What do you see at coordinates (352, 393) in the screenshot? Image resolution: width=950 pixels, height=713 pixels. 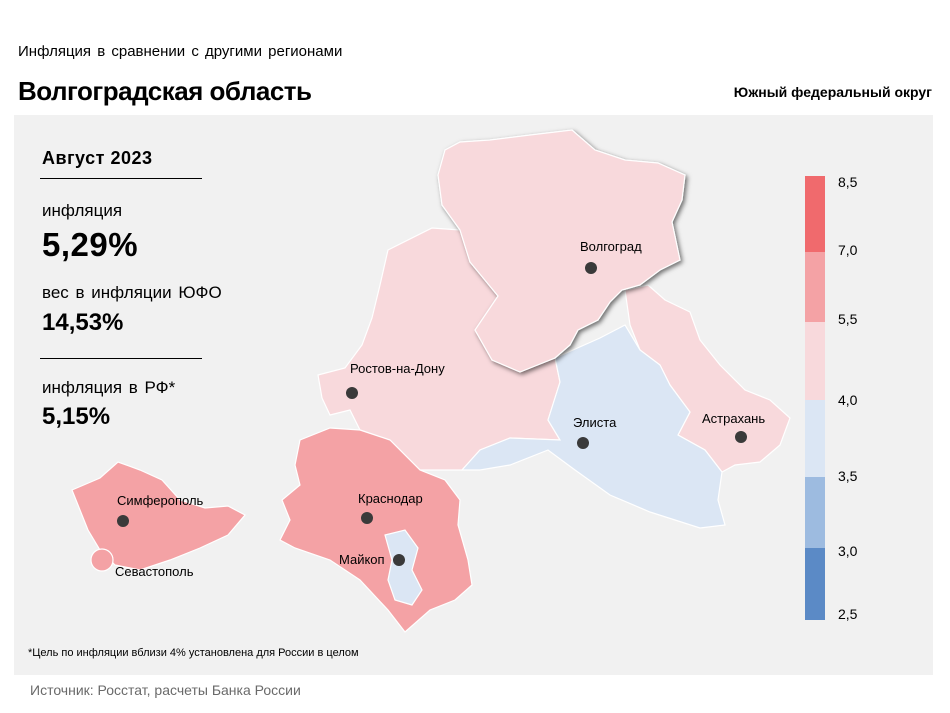 I see `city-marker-rostov` at bounding box center [352, 393].